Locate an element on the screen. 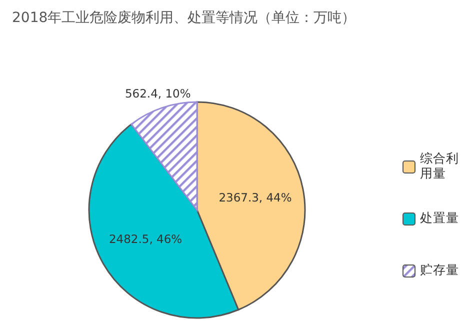 The width and height of the screenshot is (468, 325). legend-label: 贮存量 is located at coordinates (439, 270).